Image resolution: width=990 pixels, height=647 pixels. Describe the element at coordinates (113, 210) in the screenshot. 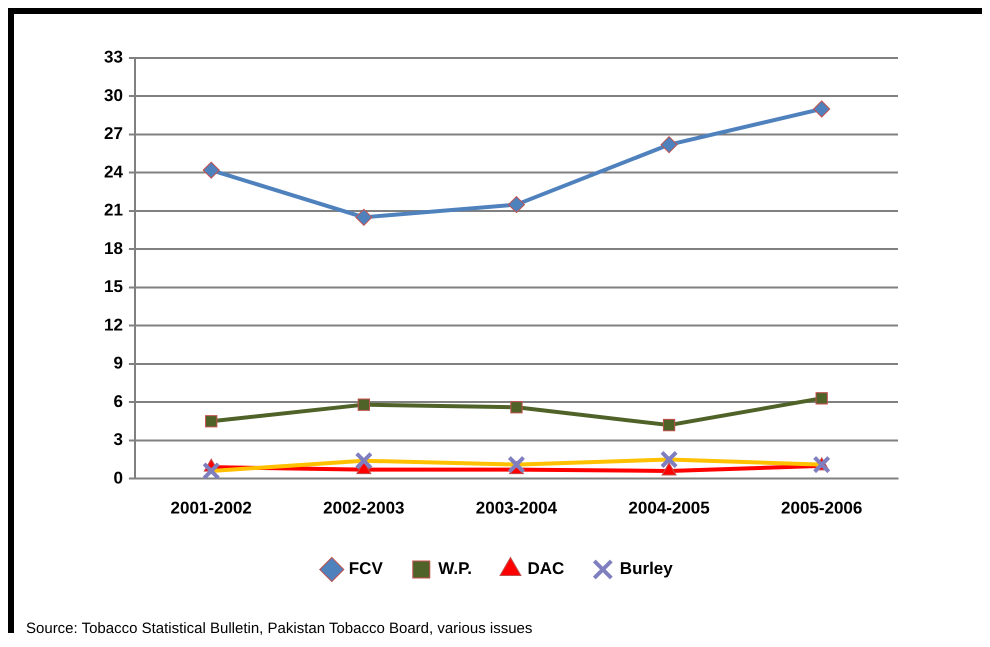

I see `y-tick-label: 21` at that location.